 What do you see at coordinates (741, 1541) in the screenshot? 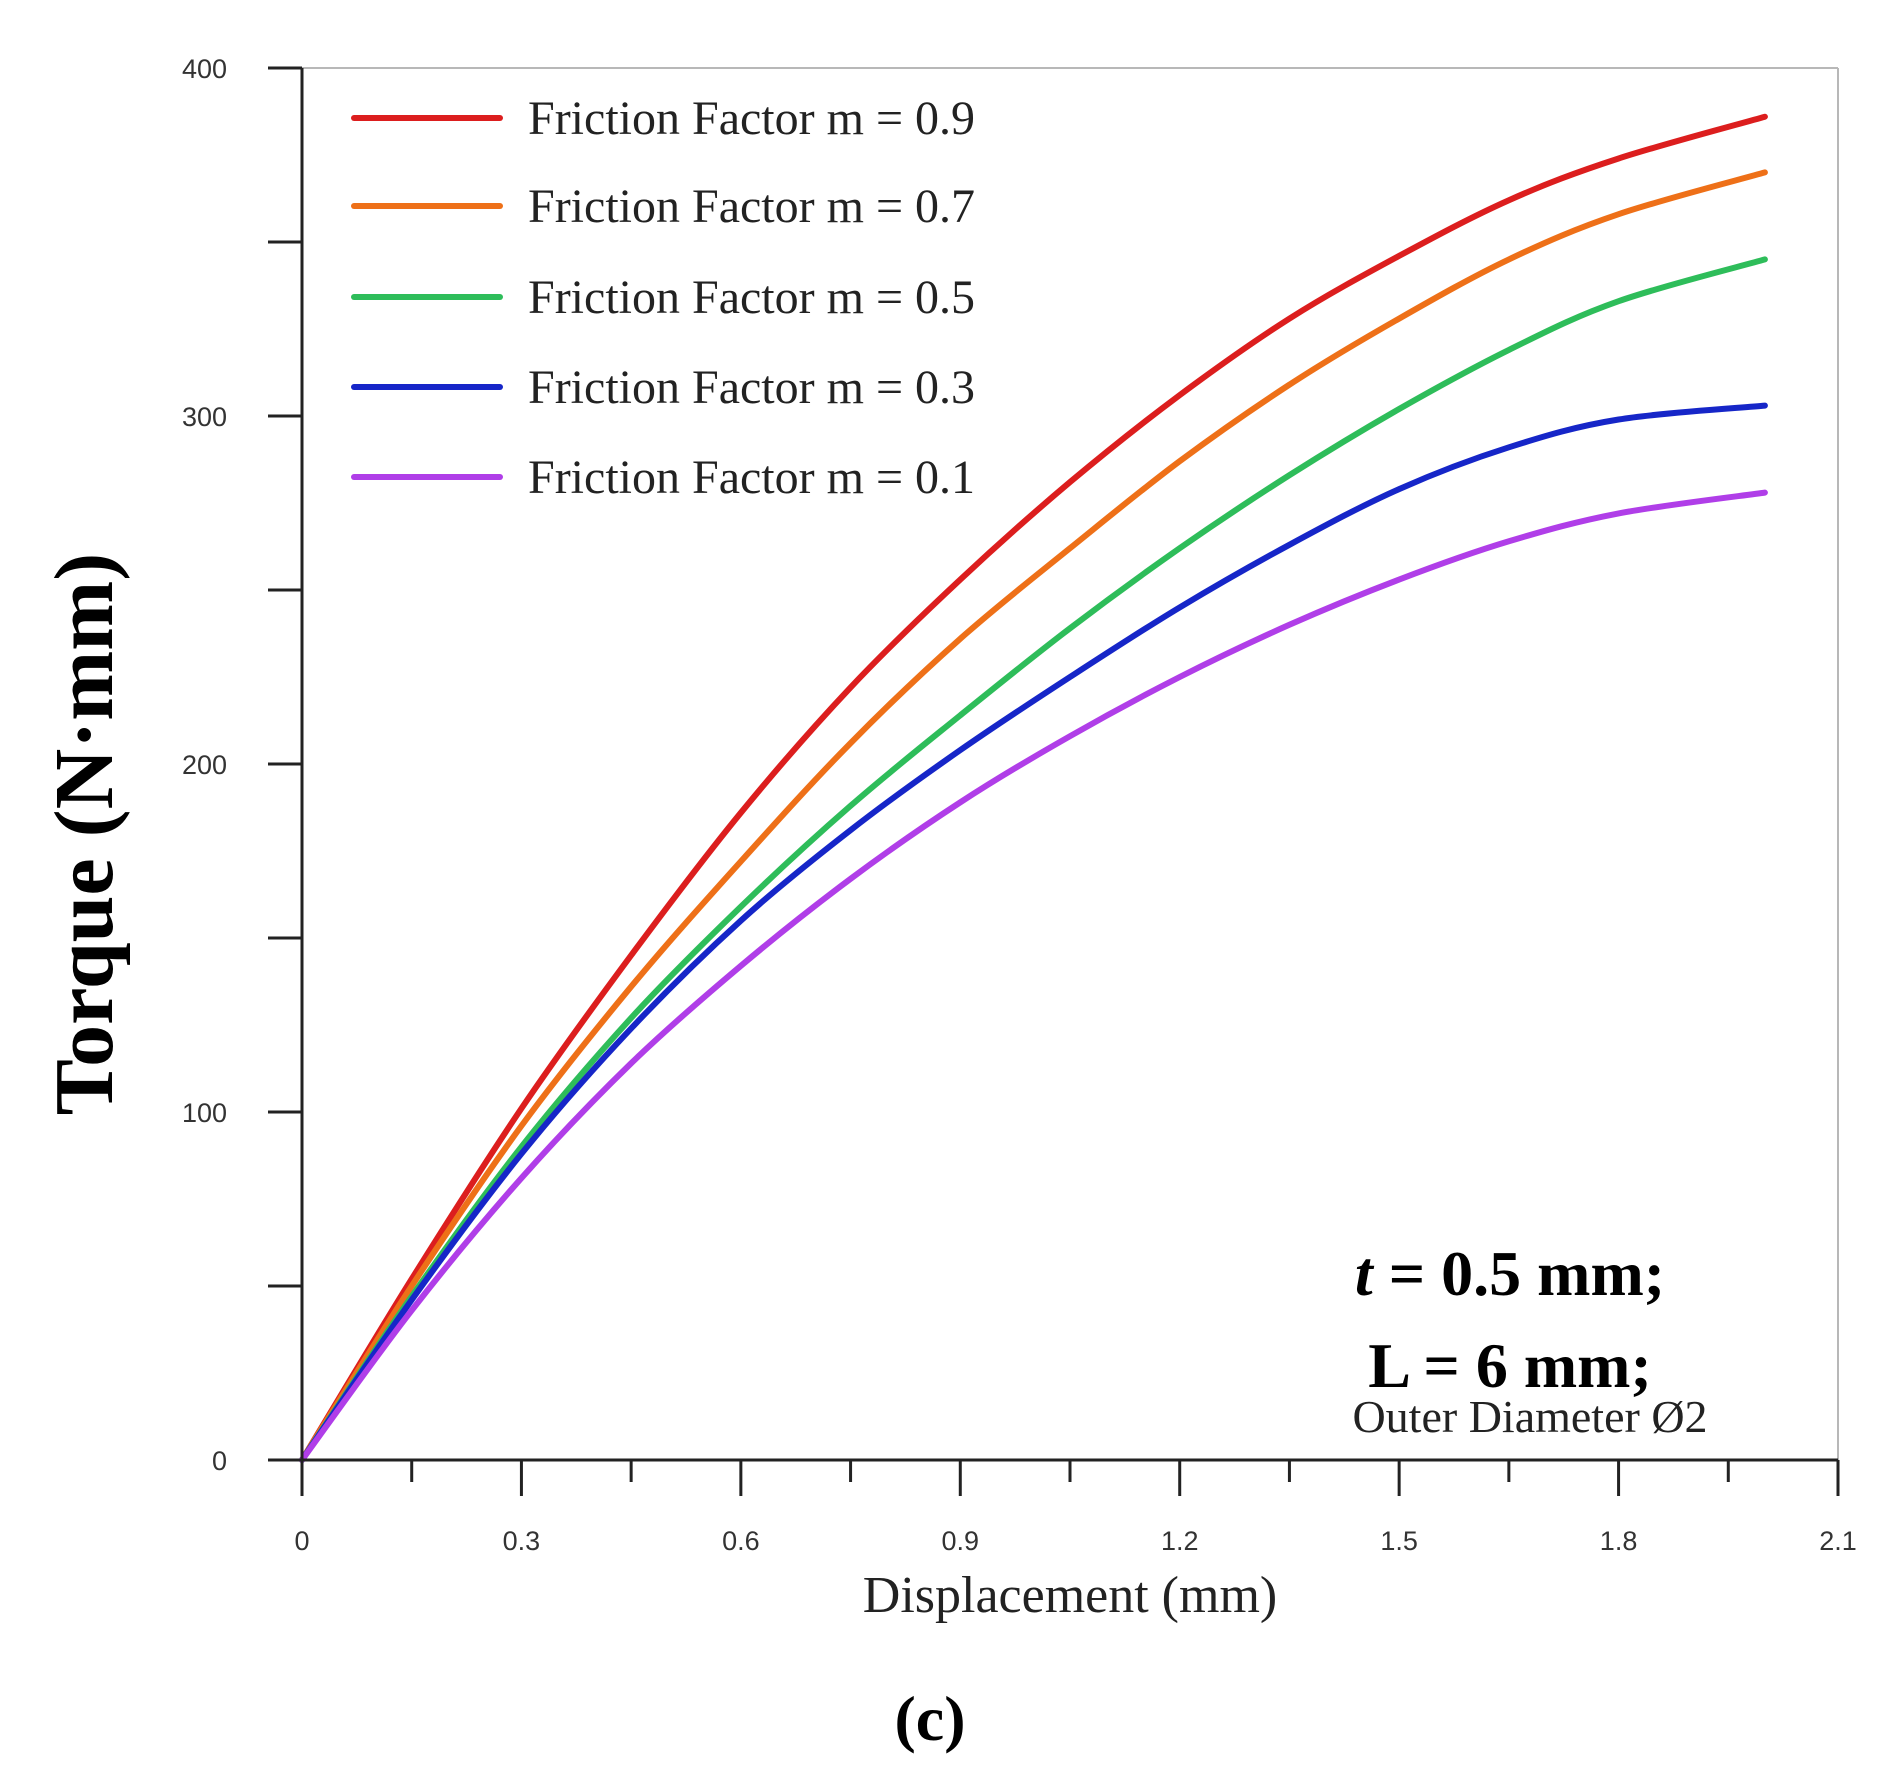
I see `x-tick-label: 0.6` at bounding box center [741, 1541].